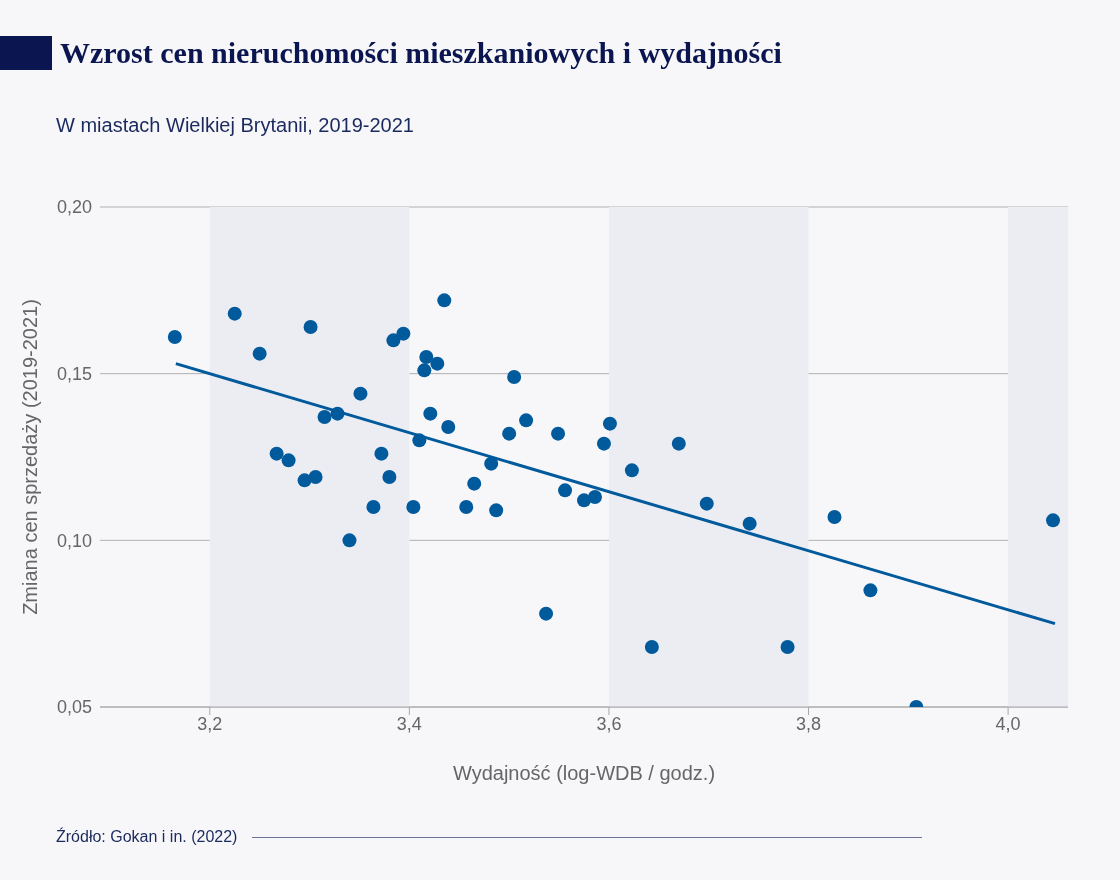 This screenshot has width=1120, height=880. What do you see at coordinates (809, 723) in the screenshot?
I see `x-tick-label: 3,8` at bounding box center [809, 723].